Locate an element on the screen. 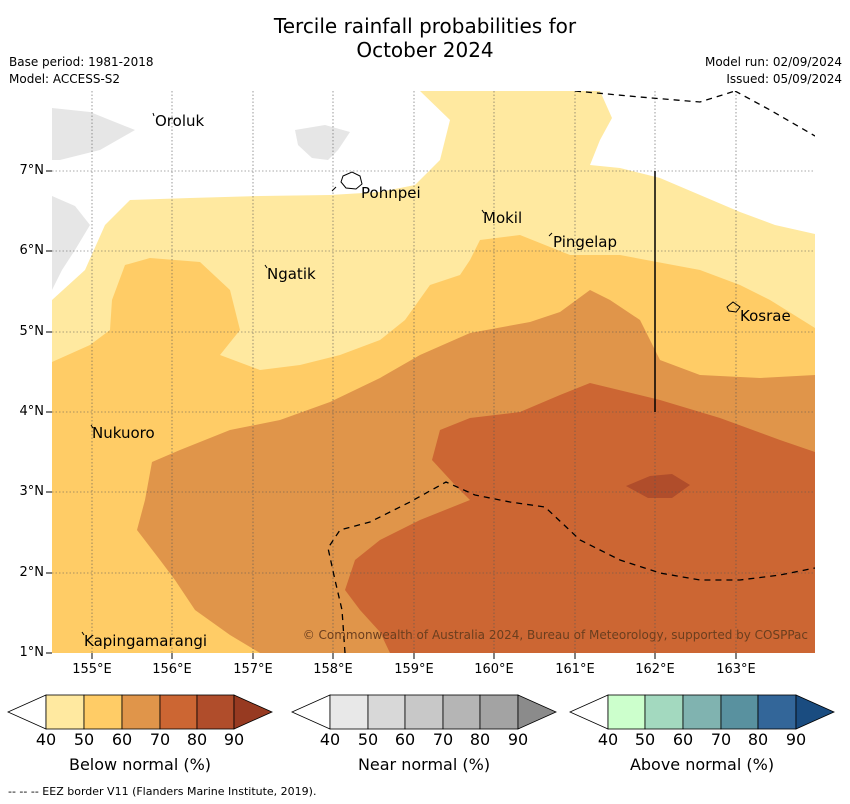 This screenshot has width=850, height=804. cb-below-tick-70: 70 is located at coordinates (160, 739).